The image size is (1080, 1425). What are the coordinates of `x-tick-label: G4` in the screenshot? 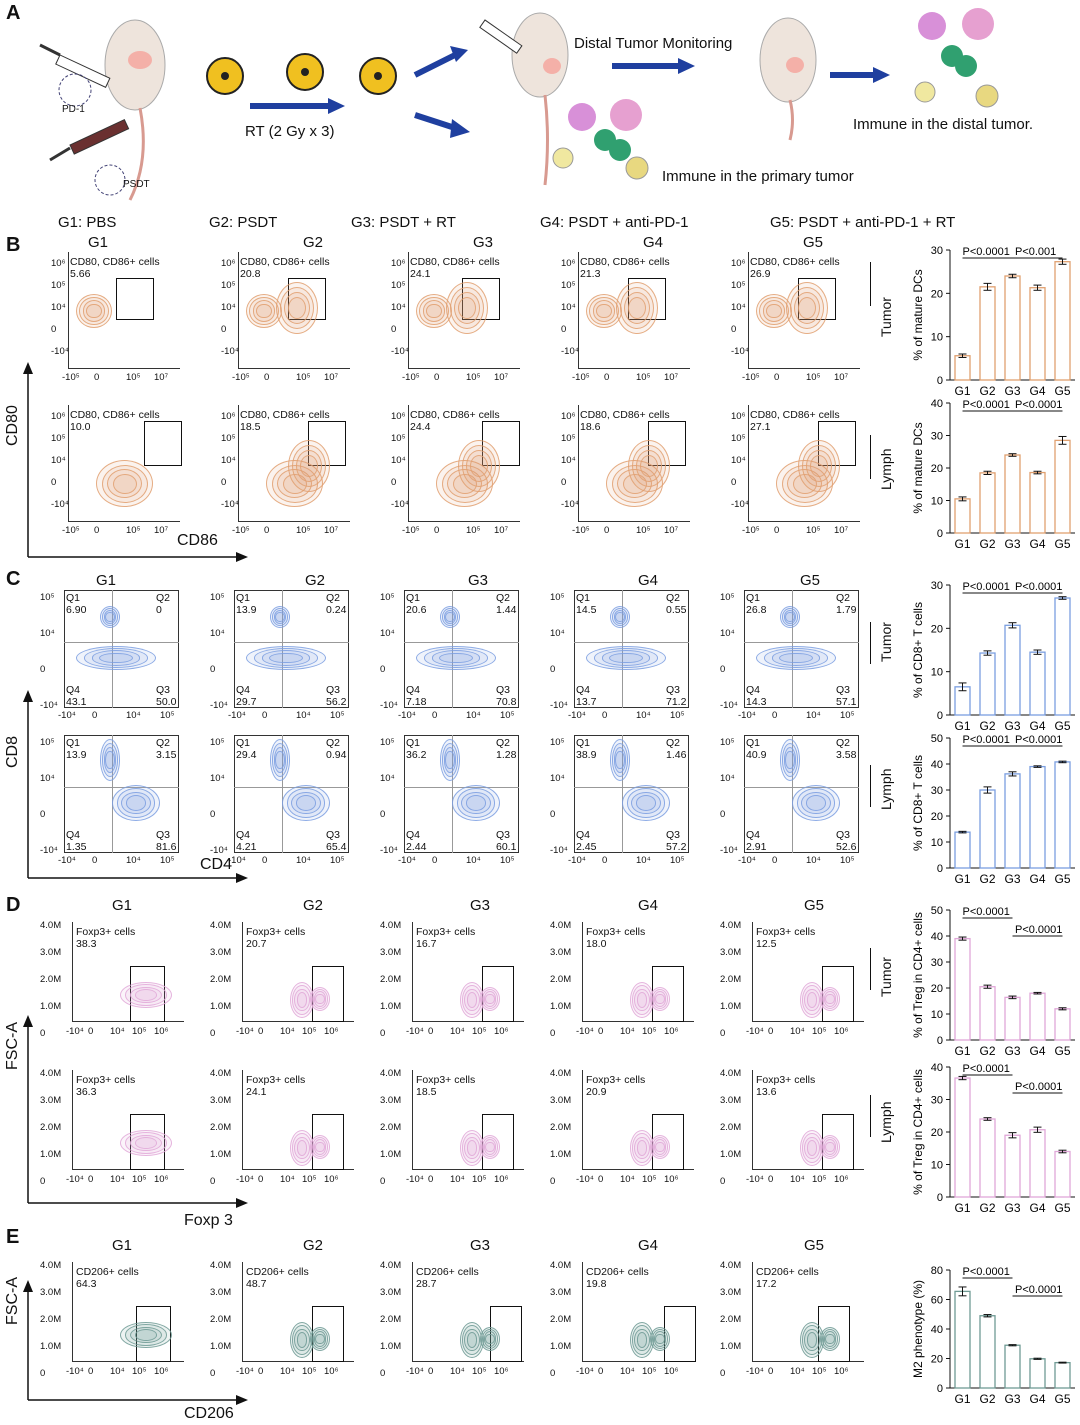 It's located at (1037, 879).